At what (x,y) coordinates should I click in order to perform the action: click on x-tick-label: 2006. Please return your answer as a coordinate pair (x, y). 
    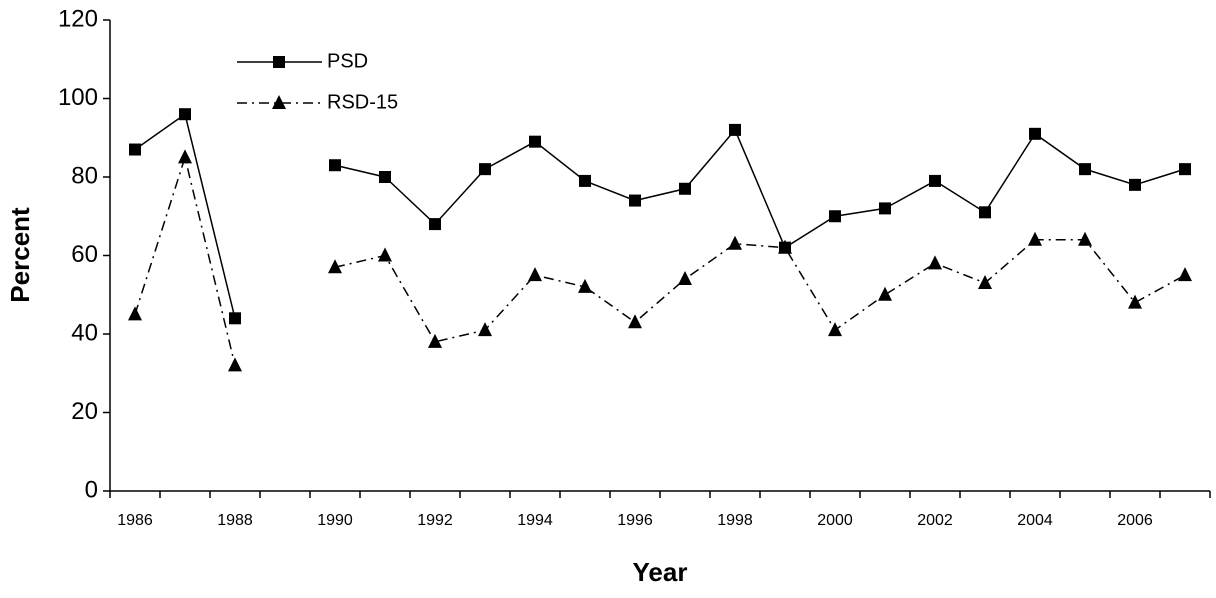
    Looking at the image, I should click on (1135, 520).